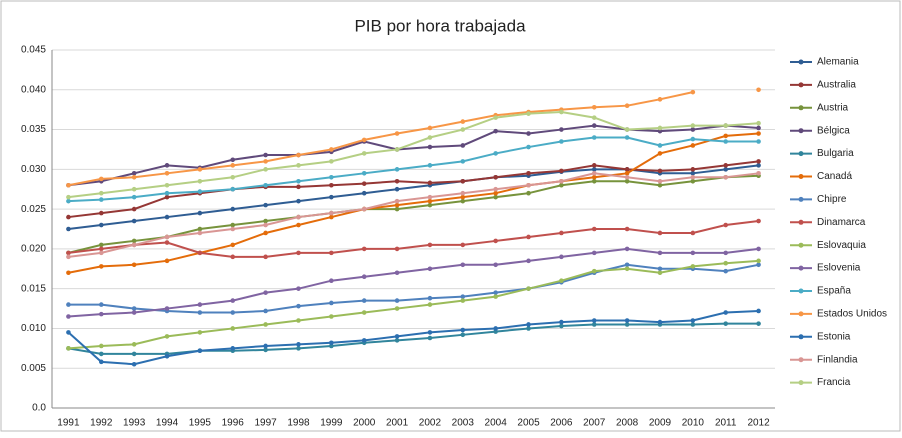 Image resolution: width=902 pixels, height=438 pixels. I want to click on x-tick-label: 2008, so click(627, 423).